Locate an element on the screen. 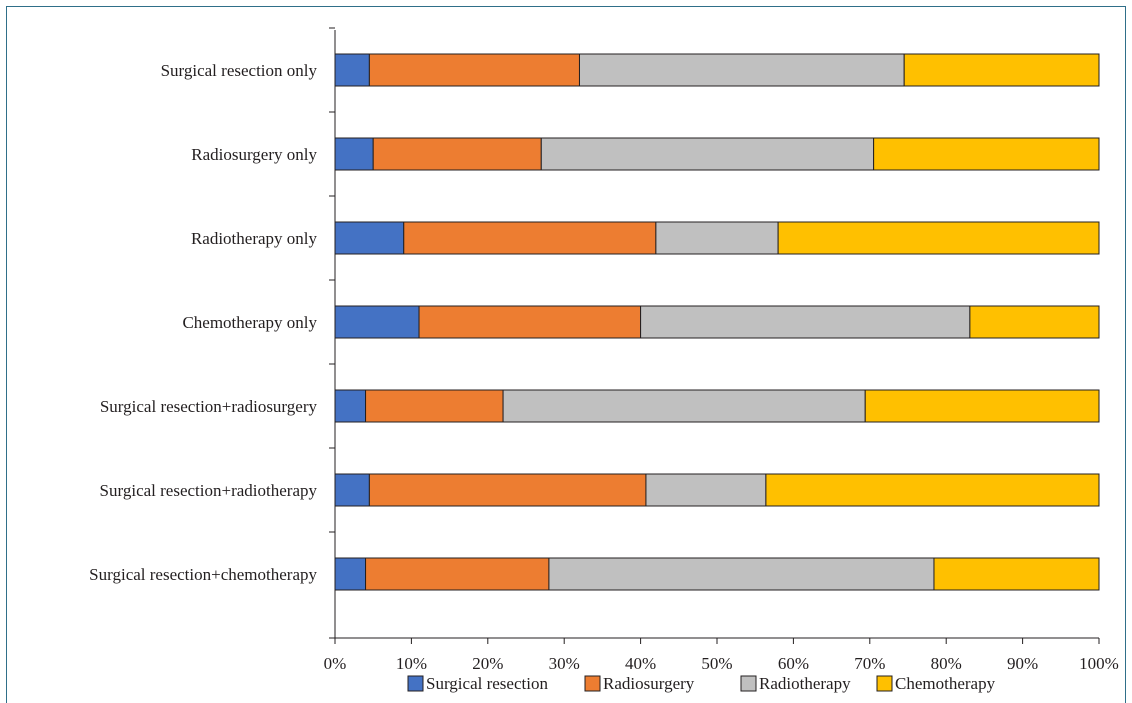 The width and height of the screenshot is (1132, 703). category-label-5: Surgical resection+radiosurgery is located at coordinates (209, 406).